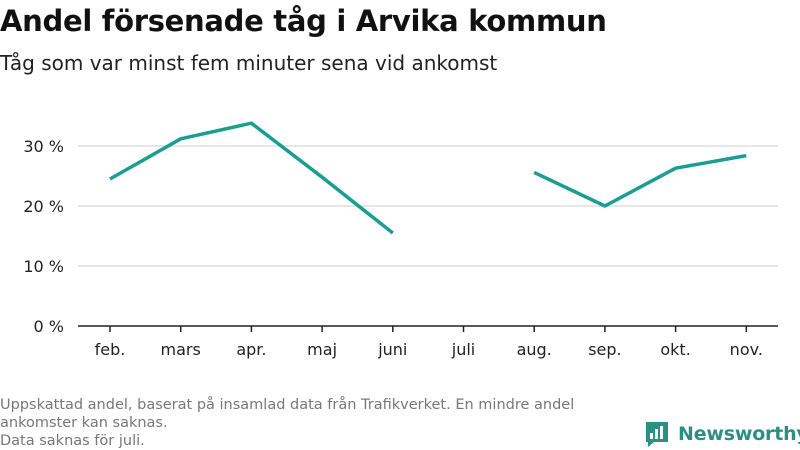  I want to click on x-tick-label: juni, so click(392, 349).